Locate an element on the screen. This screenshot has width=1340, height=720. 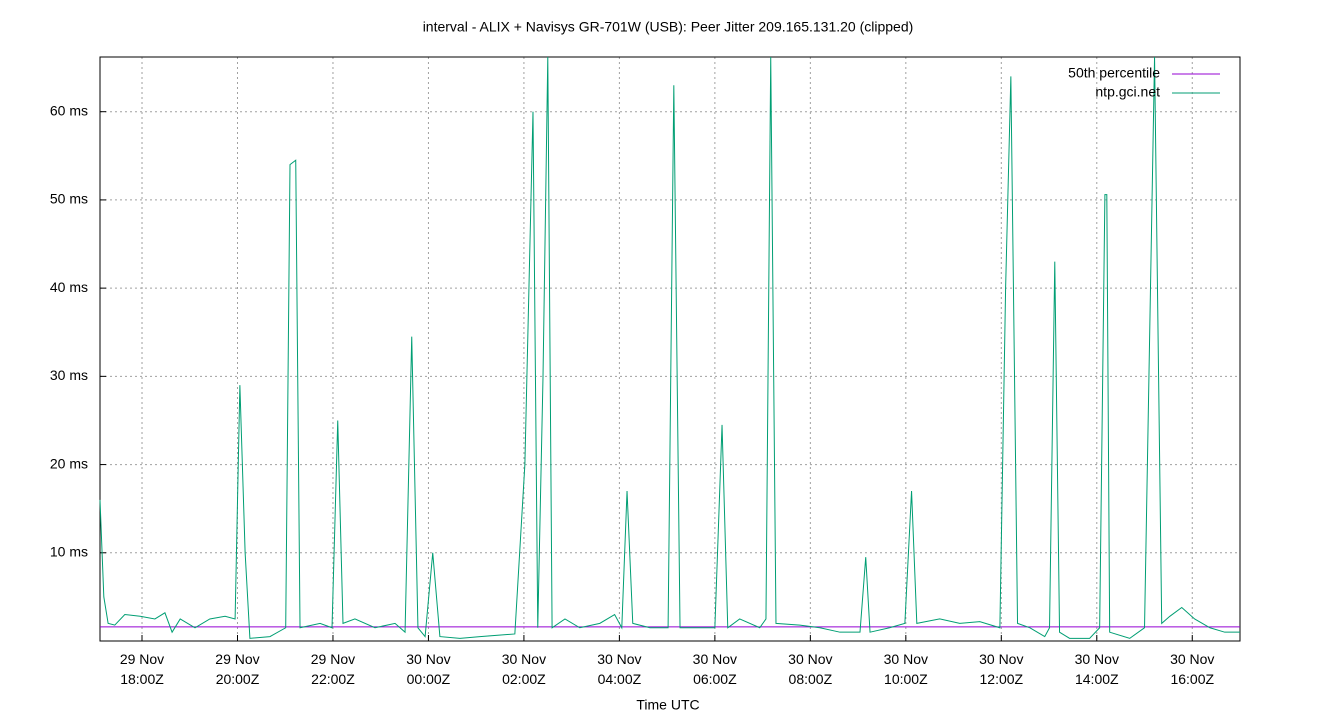
legend-label: ntp.gci.net is located at coordinates (1127, 92).